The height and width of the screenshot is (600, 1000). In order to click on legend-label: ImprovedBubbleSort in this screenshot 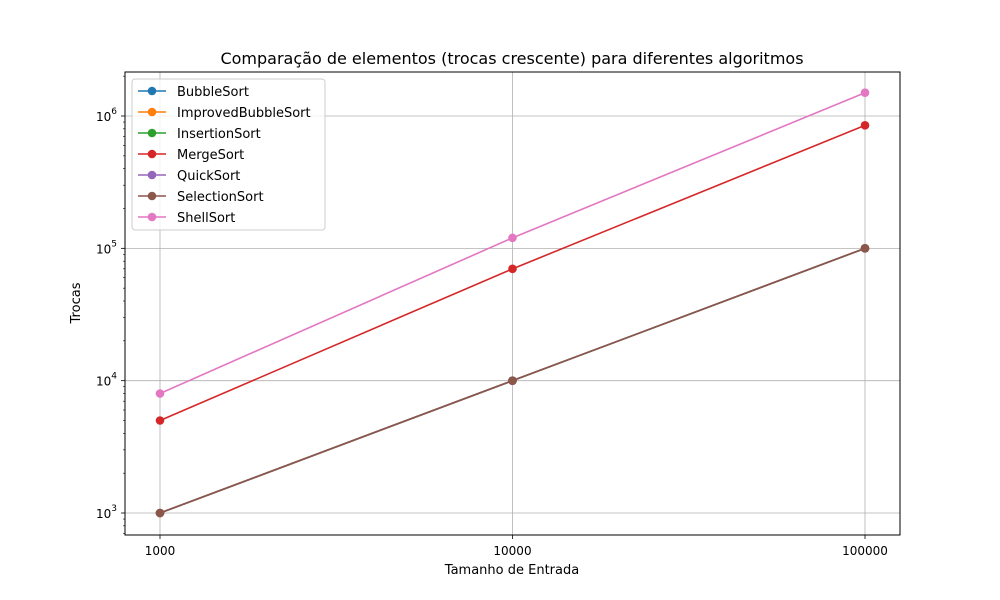, I will do `click(244, 113)`.